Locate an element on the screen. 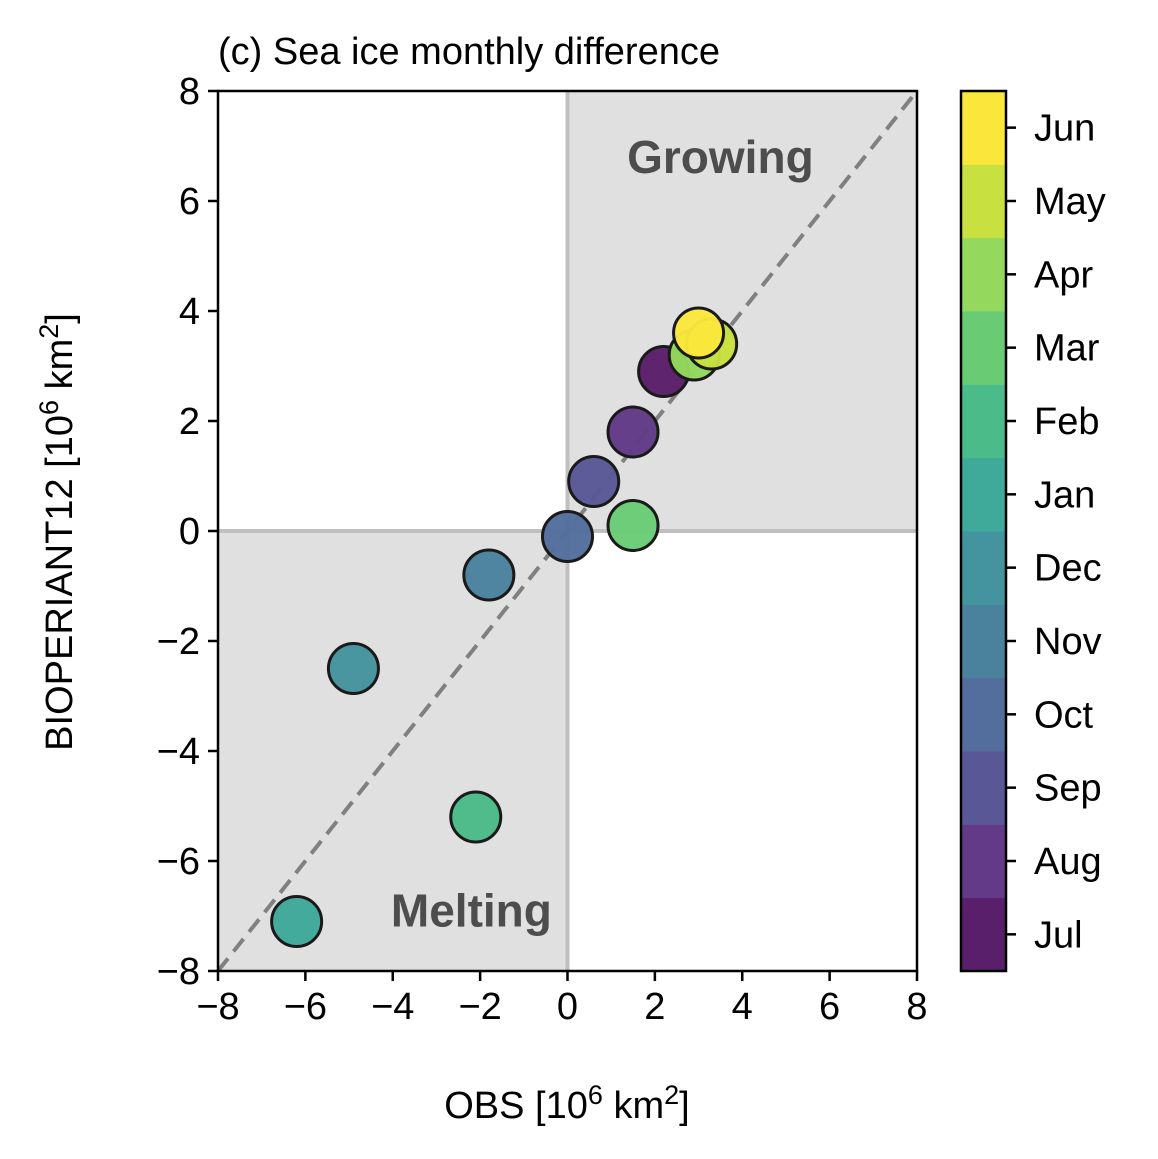 This screenshot has width=1158, height=1159. annotation-growing: Growing is located at coordinates (720, 157).